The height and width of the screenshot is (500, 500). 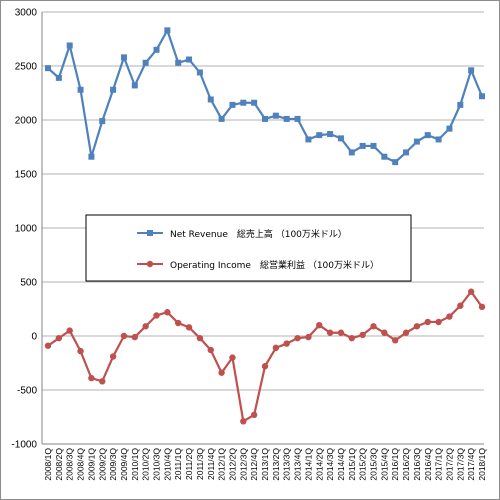 I want to click on x-tick-label: 2012/2Q, so click(x=232, y=464).